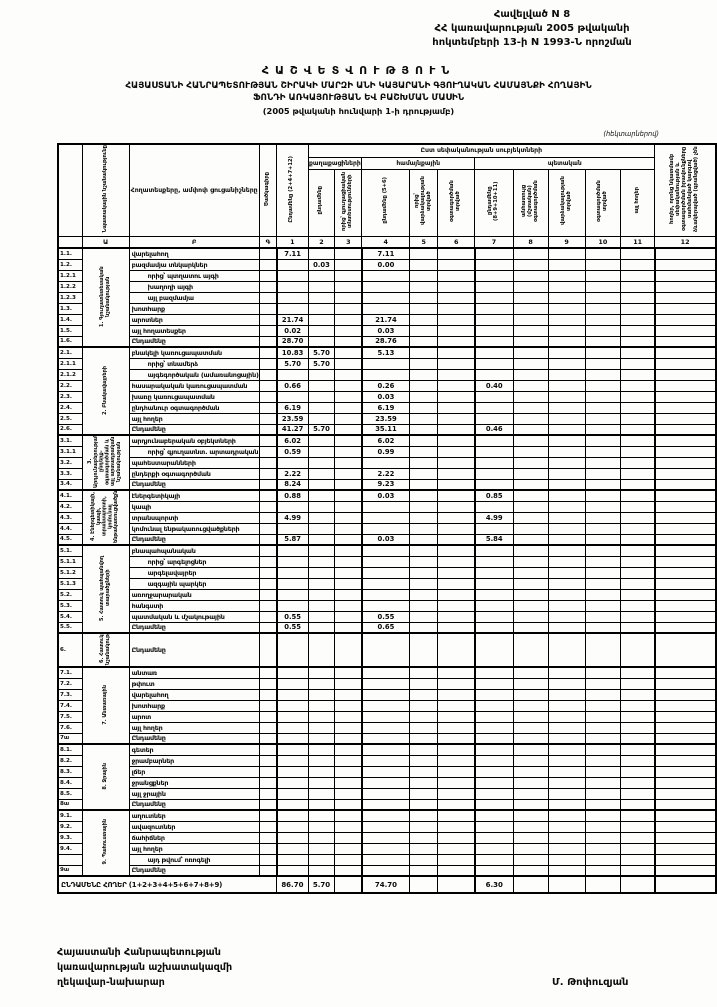 This screenshot has width=717, height=1007. What do you see at coordinates (387, 242) in the screenshot?
I see `column-letters-row: Ա Բ Գ 1 2 3 4 5 6 7 8 9 10 11 12` at bounding box center [387, 242].